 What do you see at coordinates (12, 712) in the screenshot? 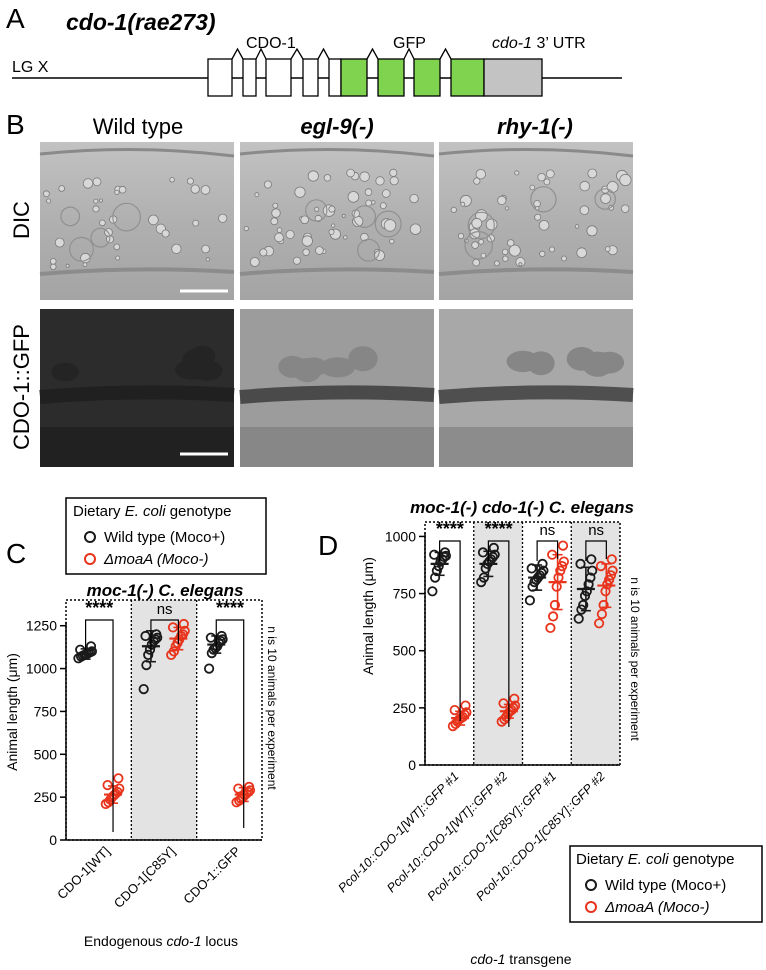
I see `chart-c-ylabel: Animal length (μm)` at bounding box center [12, 712].